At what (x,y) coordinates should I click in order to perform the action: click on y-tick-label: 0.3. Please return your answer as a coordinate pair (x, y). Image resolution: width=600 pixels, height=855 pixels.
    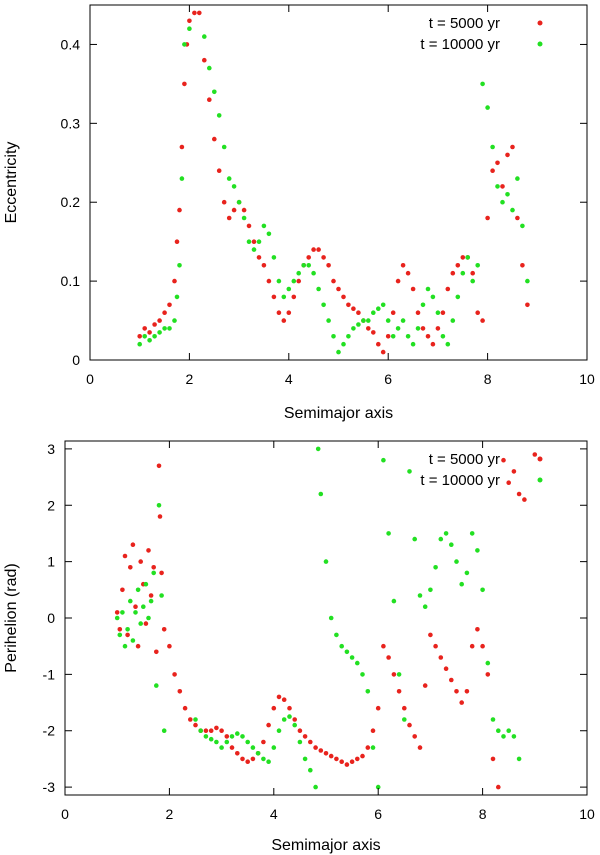
    Looking at the image, I should click on (71, 123).